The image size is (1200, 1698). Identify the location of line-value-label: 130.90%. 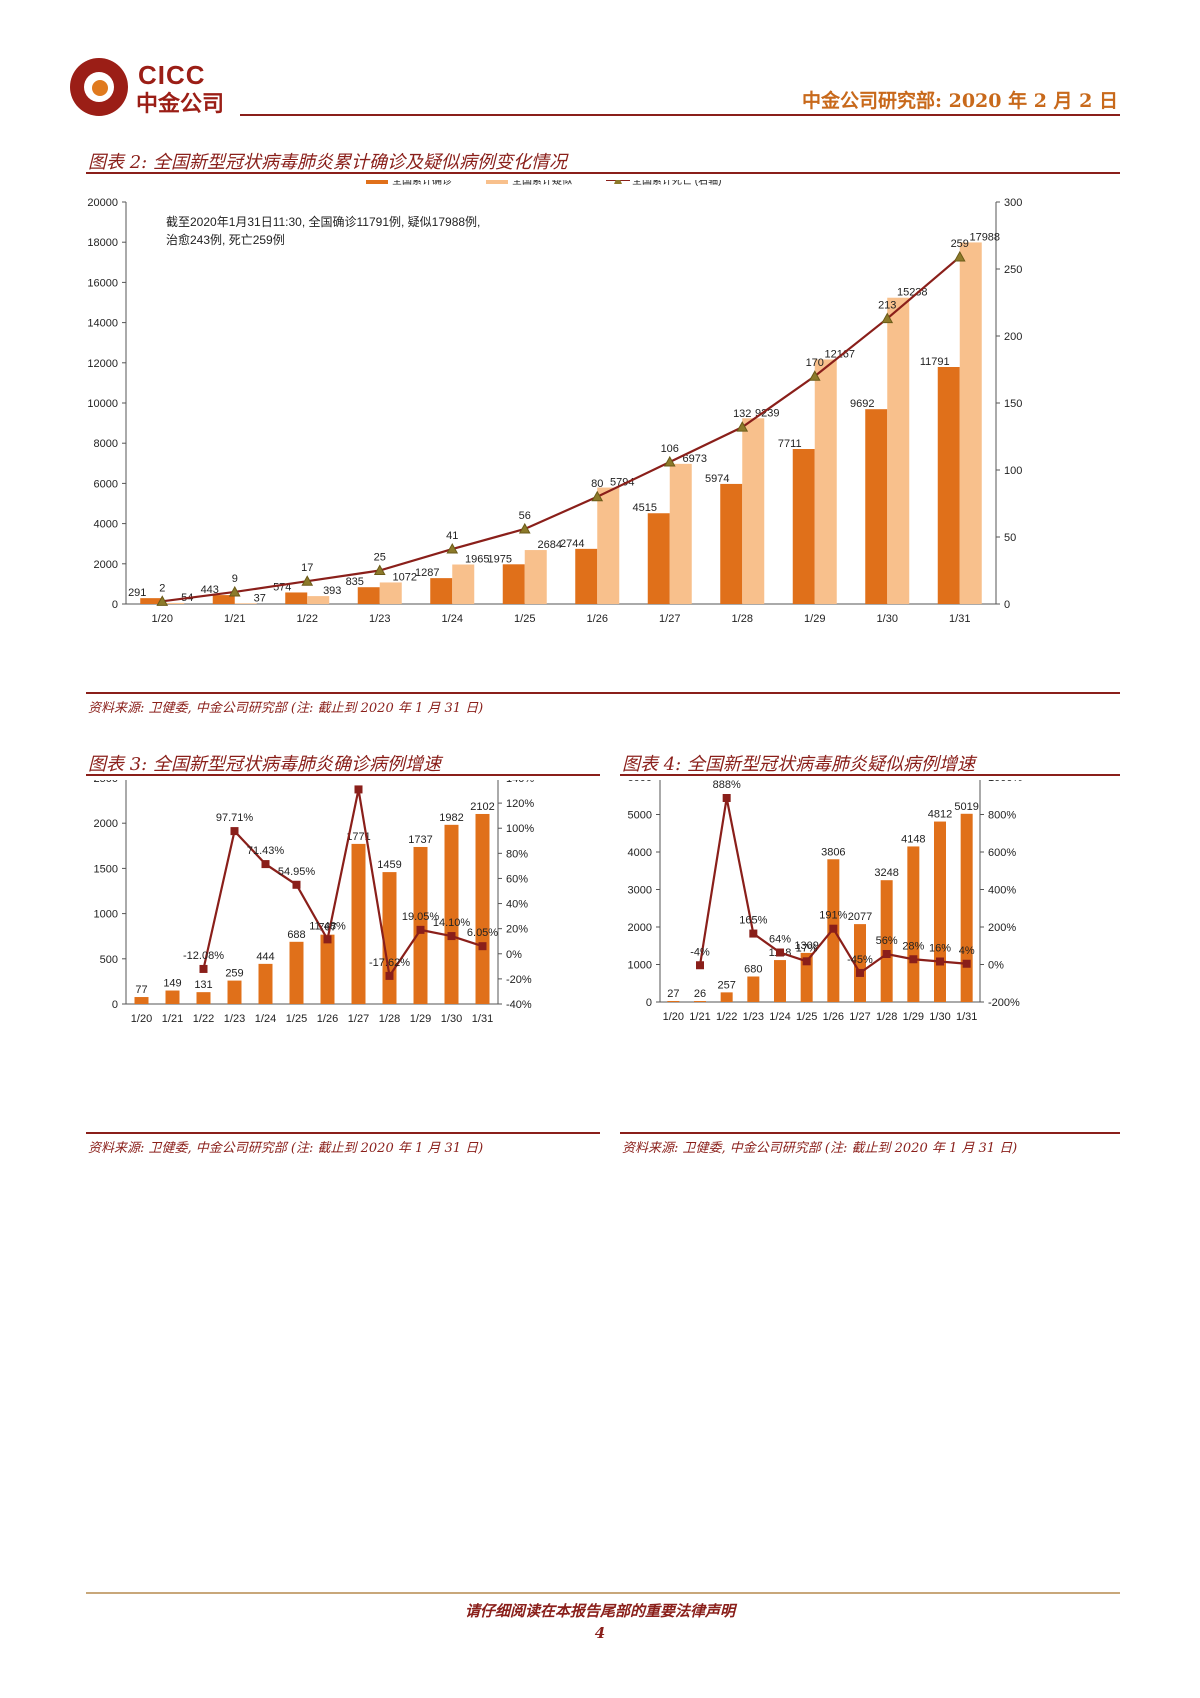
(359, 781).